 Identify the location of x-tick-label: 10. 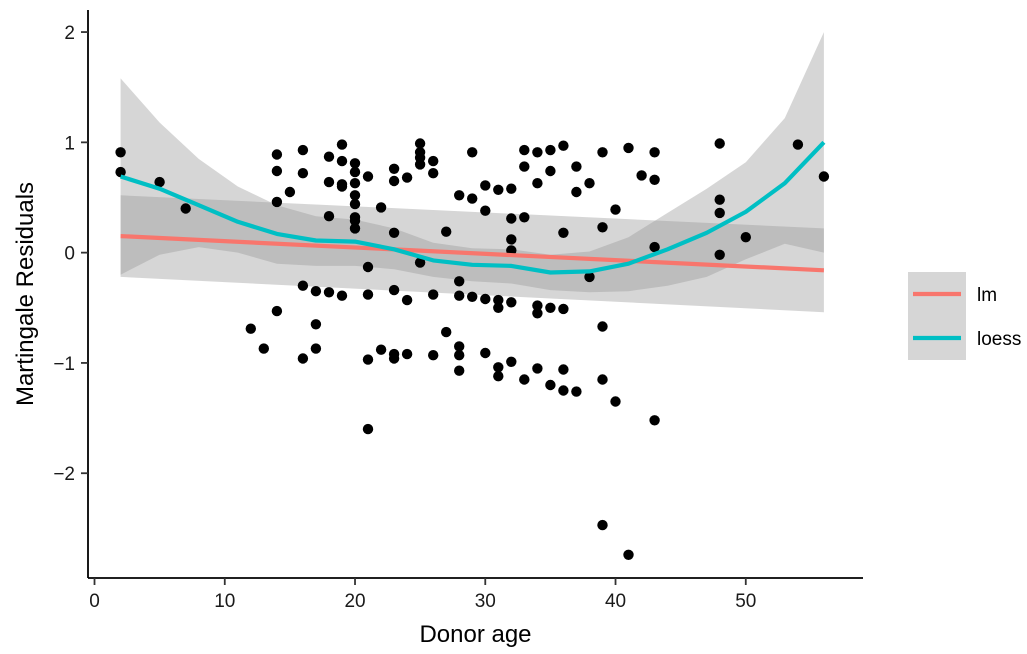
(224, 601).